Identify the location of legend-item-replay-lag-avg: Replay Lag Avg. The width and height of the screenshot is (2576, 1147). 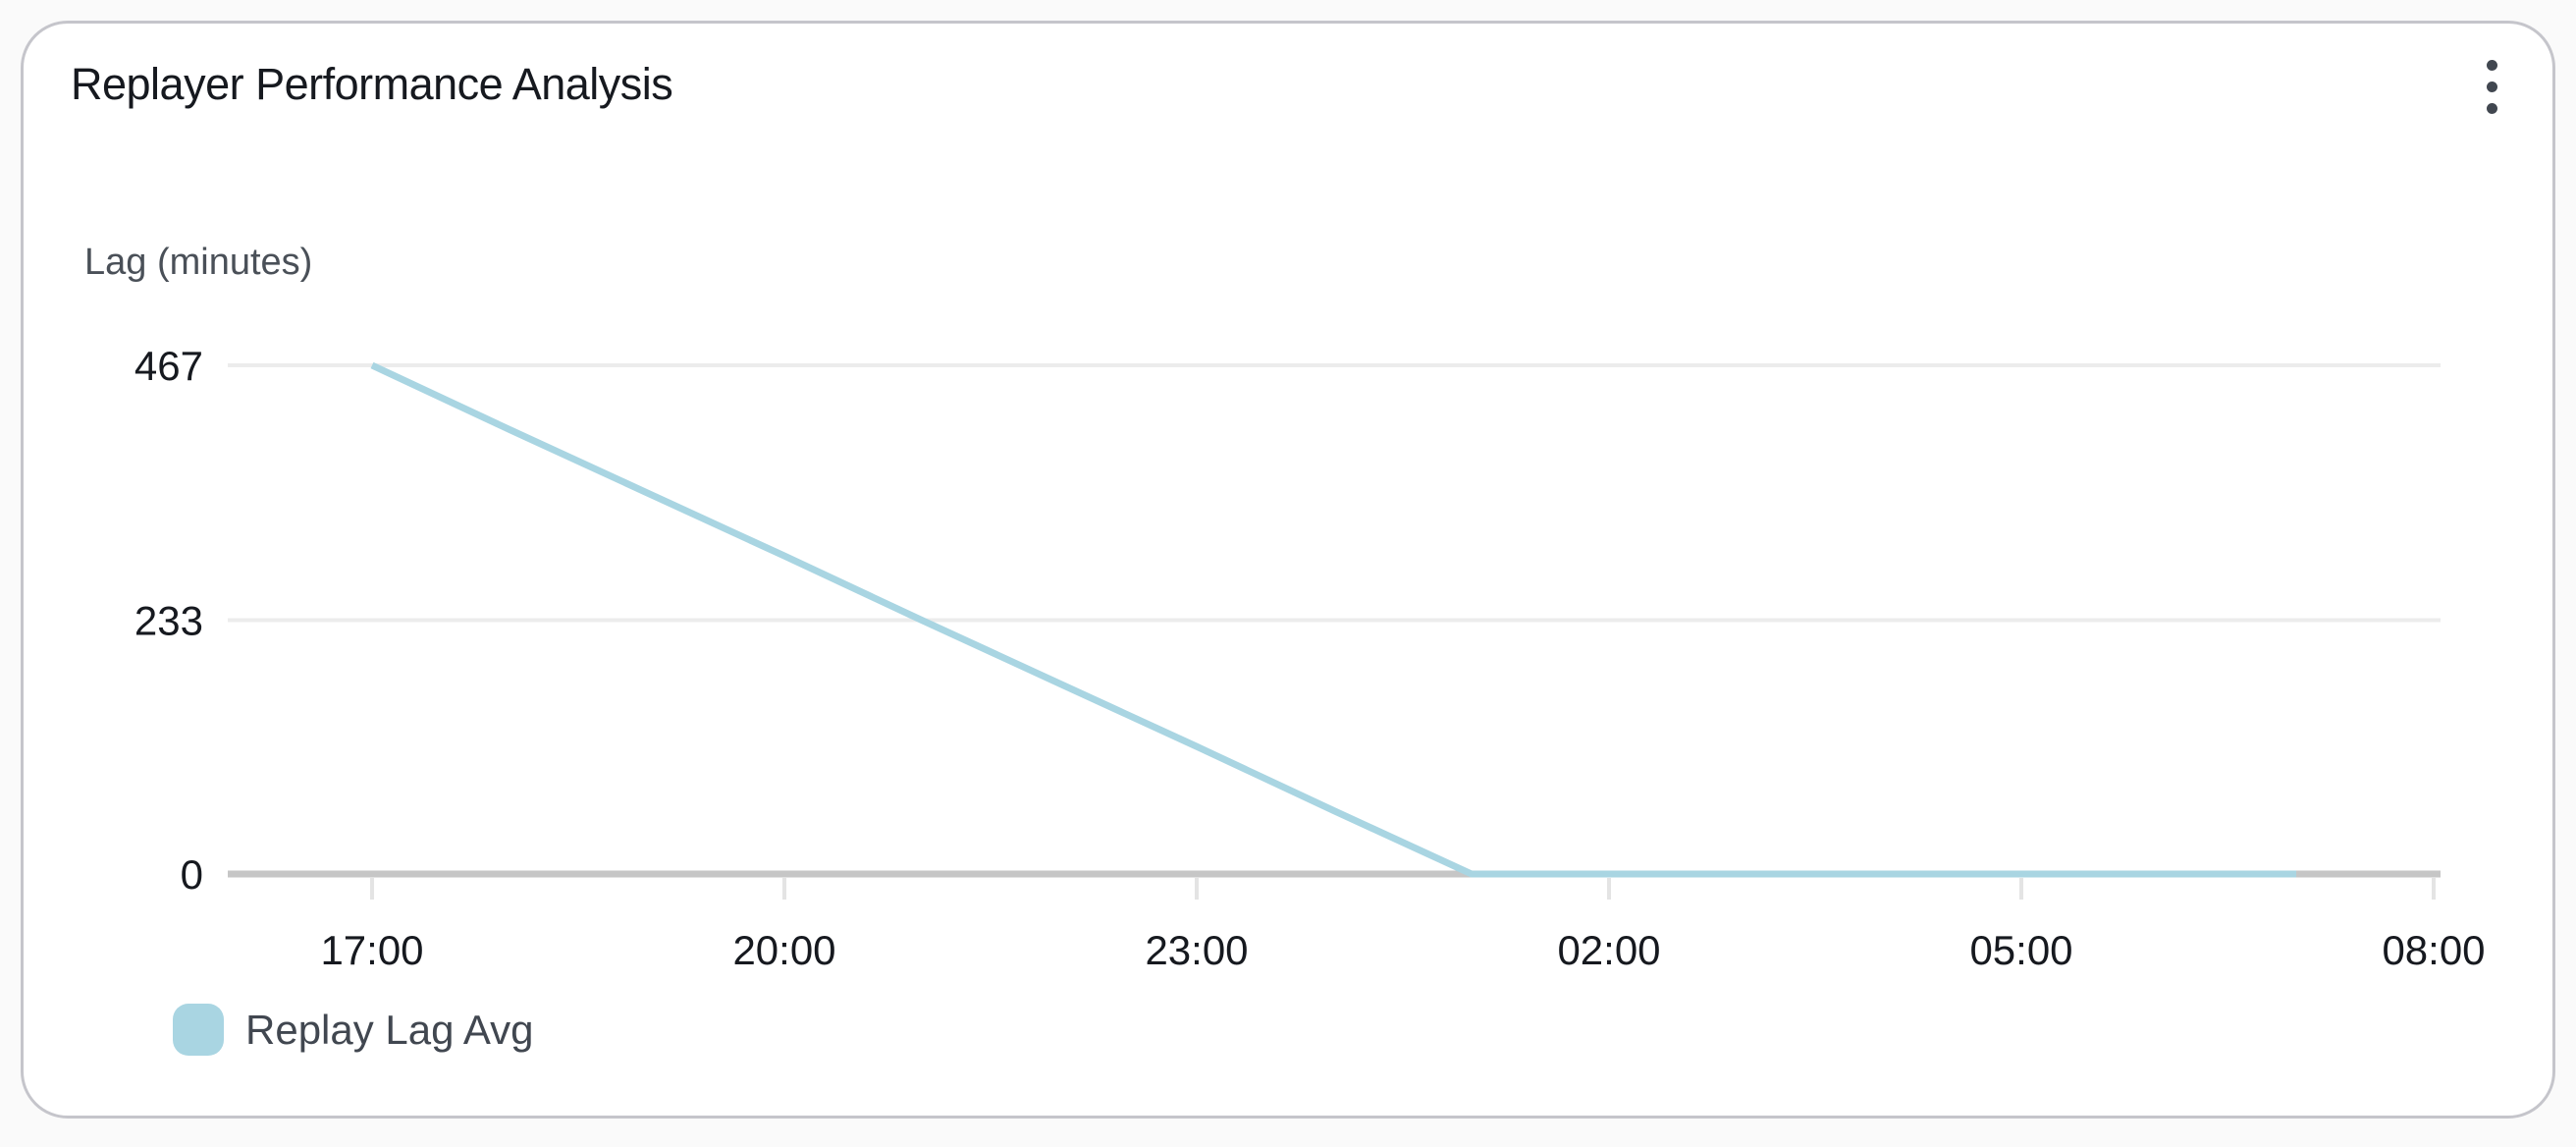
(353, 1030).